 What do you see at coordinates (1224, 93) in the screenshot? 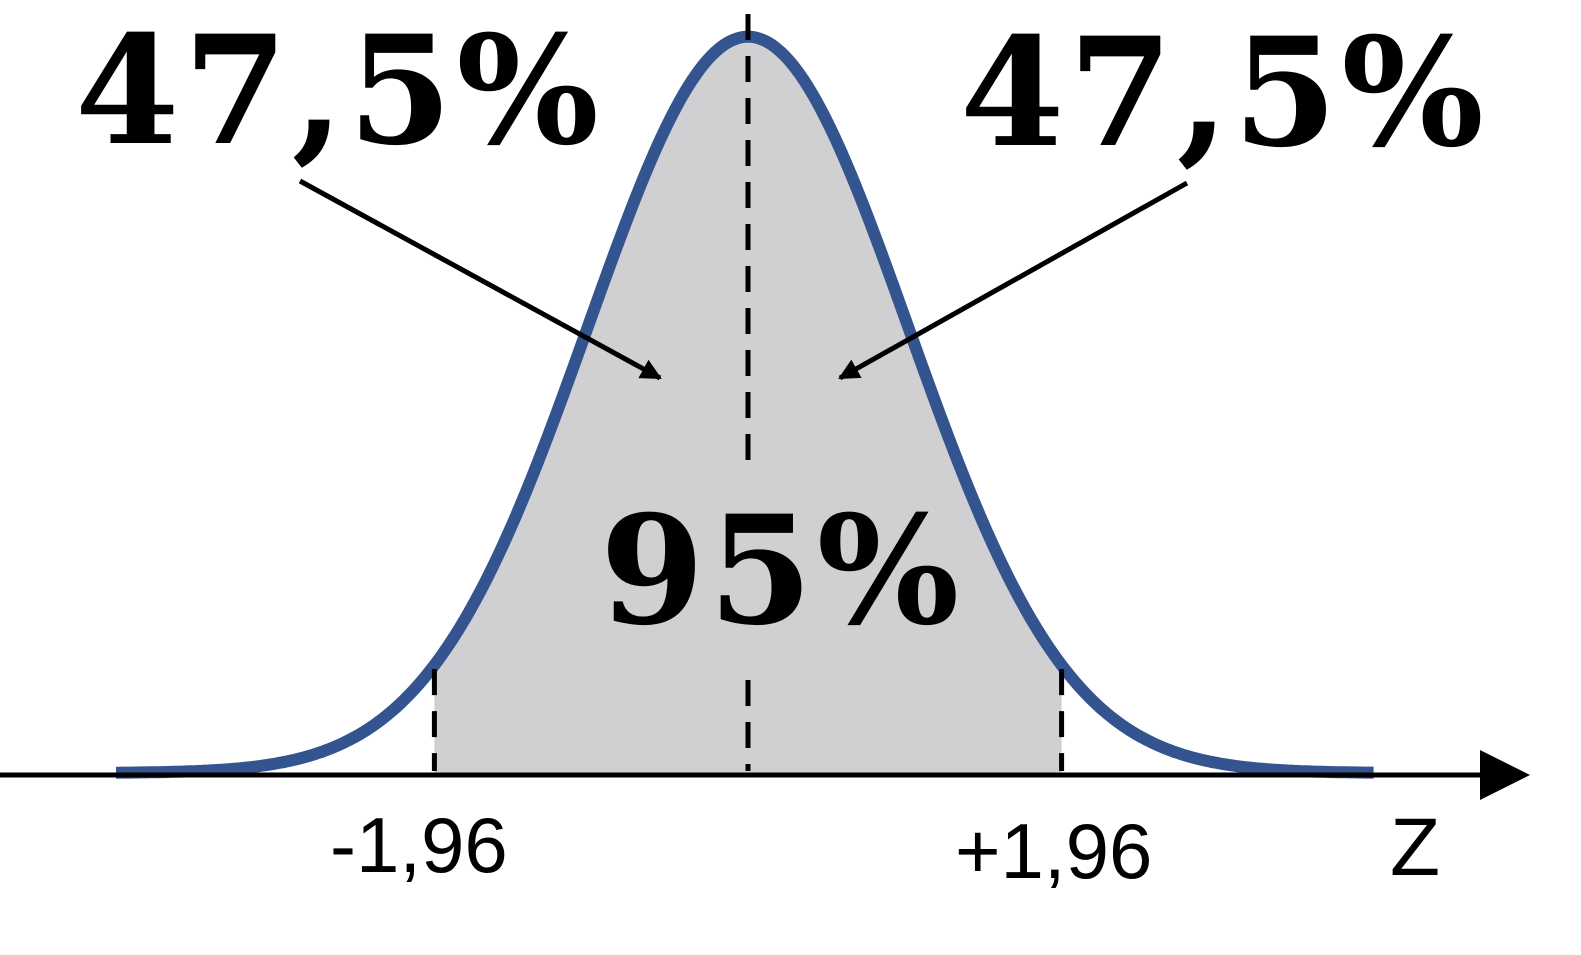
I see `right-area-label: 47,5%` at bounding box center [1224, 93].